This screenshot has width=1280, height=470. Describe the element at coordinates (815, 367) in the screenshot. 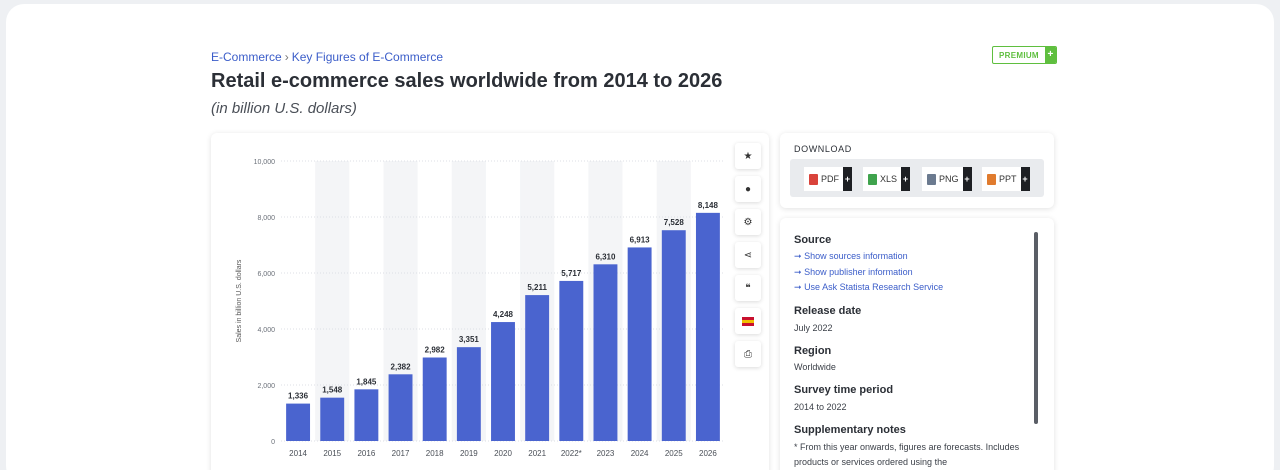

I see `region-value: Worldwide` at that location.